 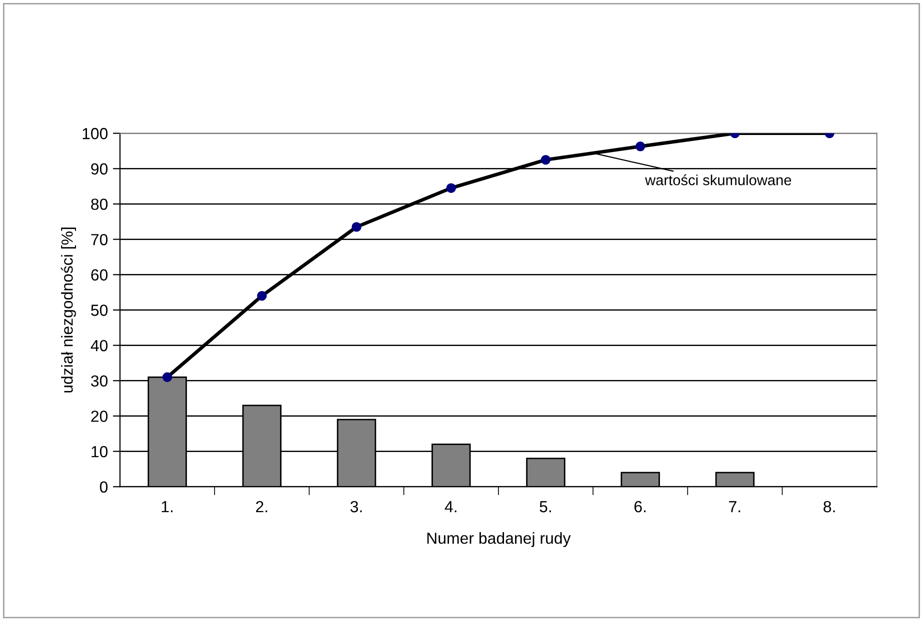 I want to click on x-tick-label: 2., so click(x=262, y=506).